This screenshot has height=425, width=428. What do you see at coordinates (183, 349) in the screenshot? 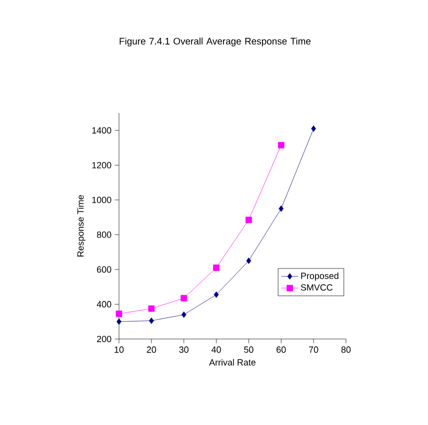
I see `x-tick-label: 30` at bounding box center [183, 349].